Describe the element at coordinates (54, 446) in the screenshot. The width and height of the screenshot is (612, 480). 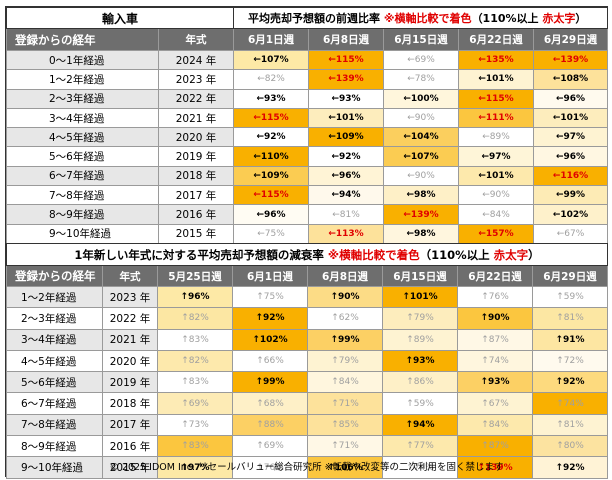
I see `row-age-label: 8～9年経過` at that location.